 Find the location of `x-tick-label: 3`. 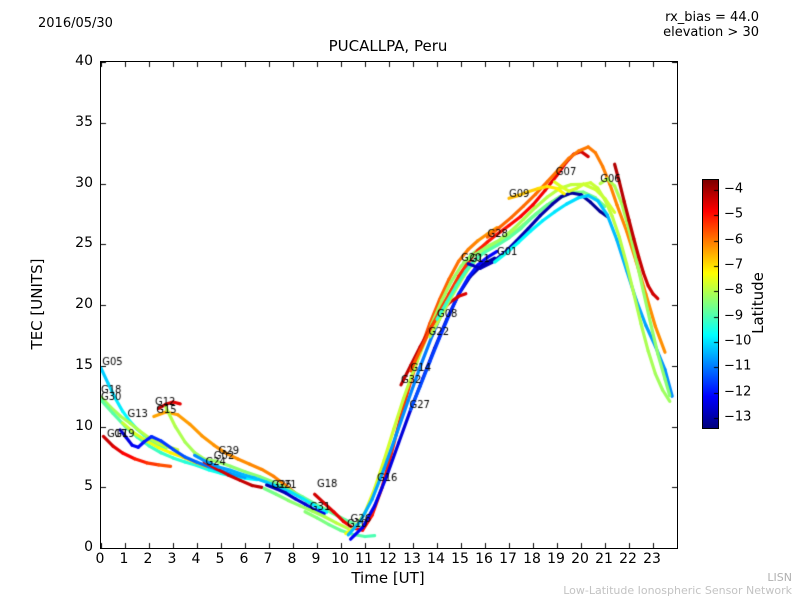

x-tick-label: 3 is located at coordinates (172, 559).